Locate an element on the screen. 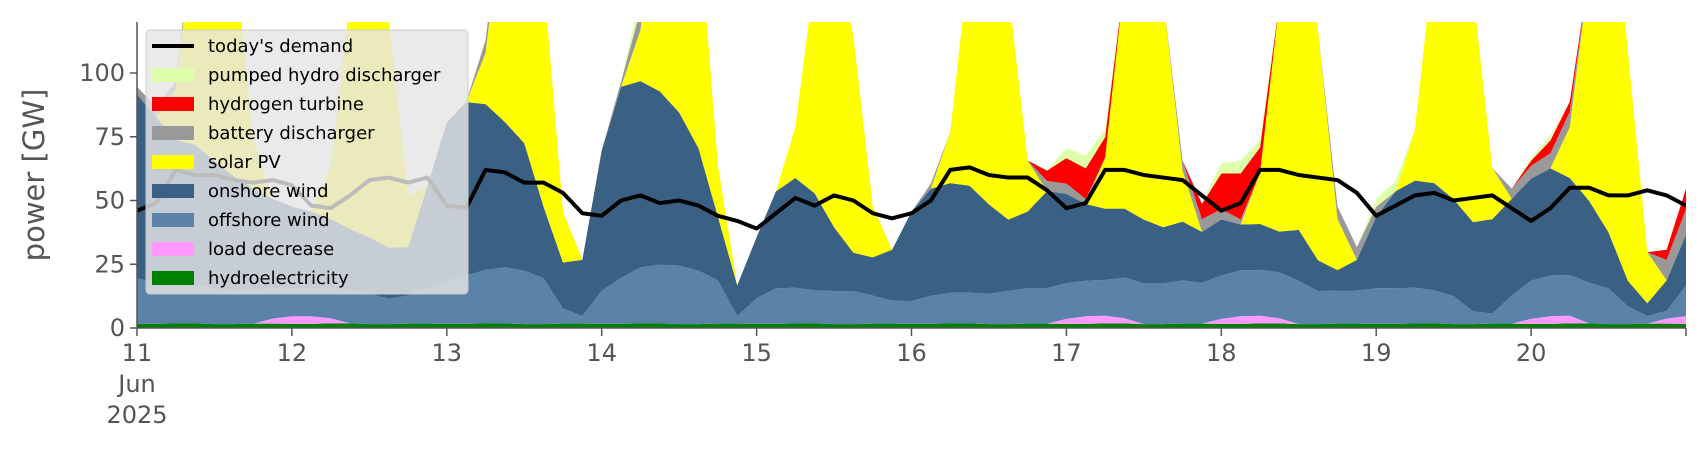 This screenshot has height=460, width=1706. x-tick-label: Jun is located at coordinates (136, 384).